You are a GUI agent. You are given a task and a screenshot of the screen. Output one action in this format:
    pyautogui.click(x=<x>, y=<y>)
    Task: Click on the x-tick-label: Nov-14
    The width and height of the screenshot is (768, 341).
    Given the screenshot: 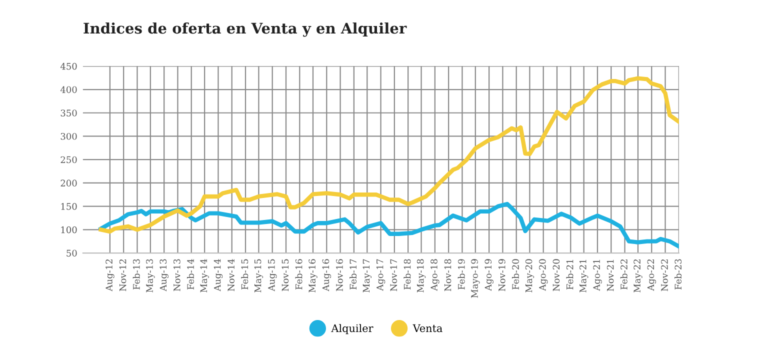 What is the action you would take?
    pyautogui.click(x=231, y=275)
    